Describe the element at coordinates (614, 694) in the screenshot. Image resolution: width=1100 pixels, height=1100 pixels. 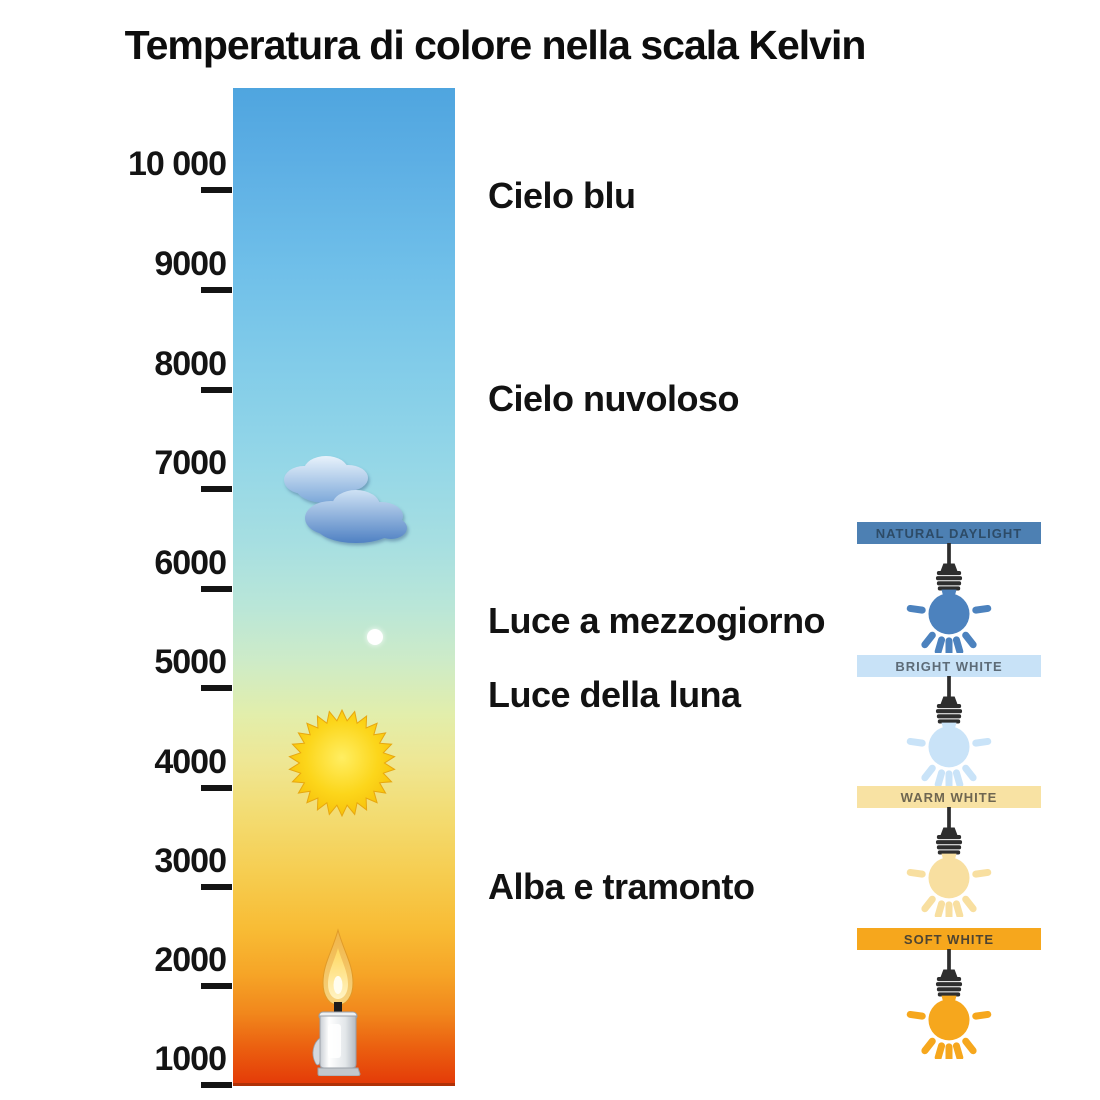
I see `annotation-luce-della-luna: Luce della luna` at that location.